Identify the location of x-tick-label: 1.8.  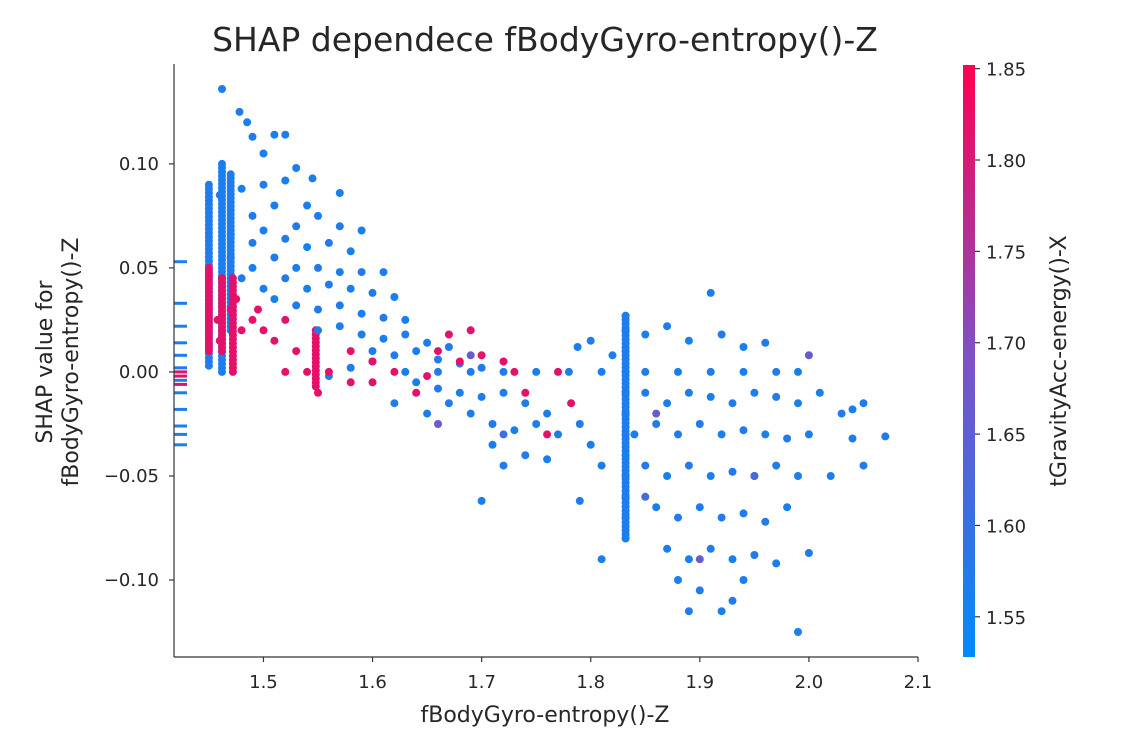
(590, 682).